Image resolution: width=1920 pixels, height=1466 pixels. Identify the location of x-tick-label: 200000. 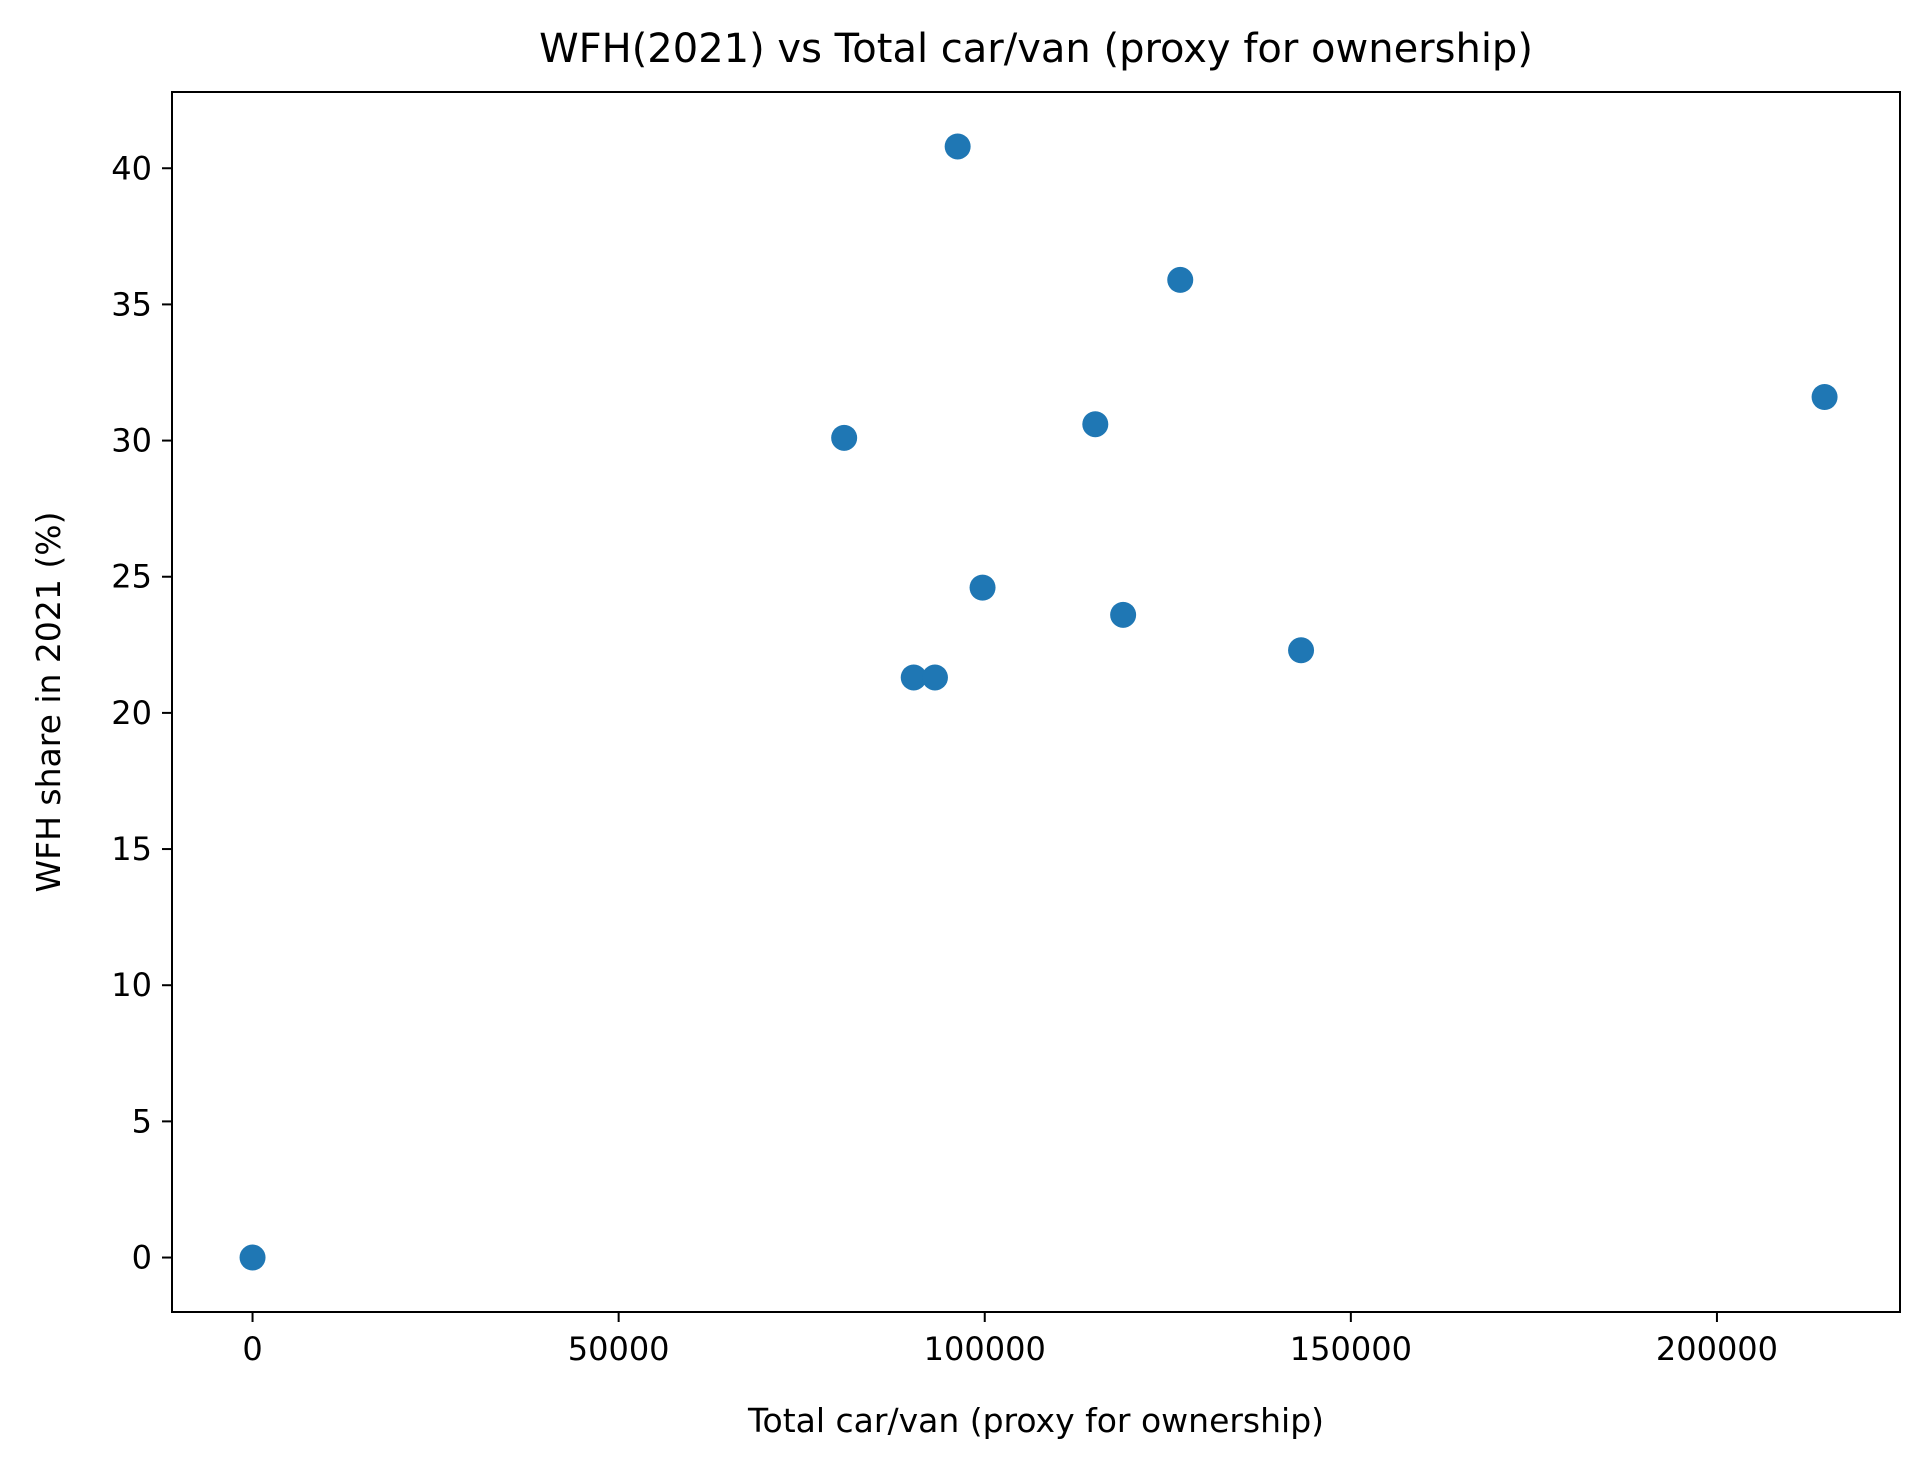
(1717, 1349).